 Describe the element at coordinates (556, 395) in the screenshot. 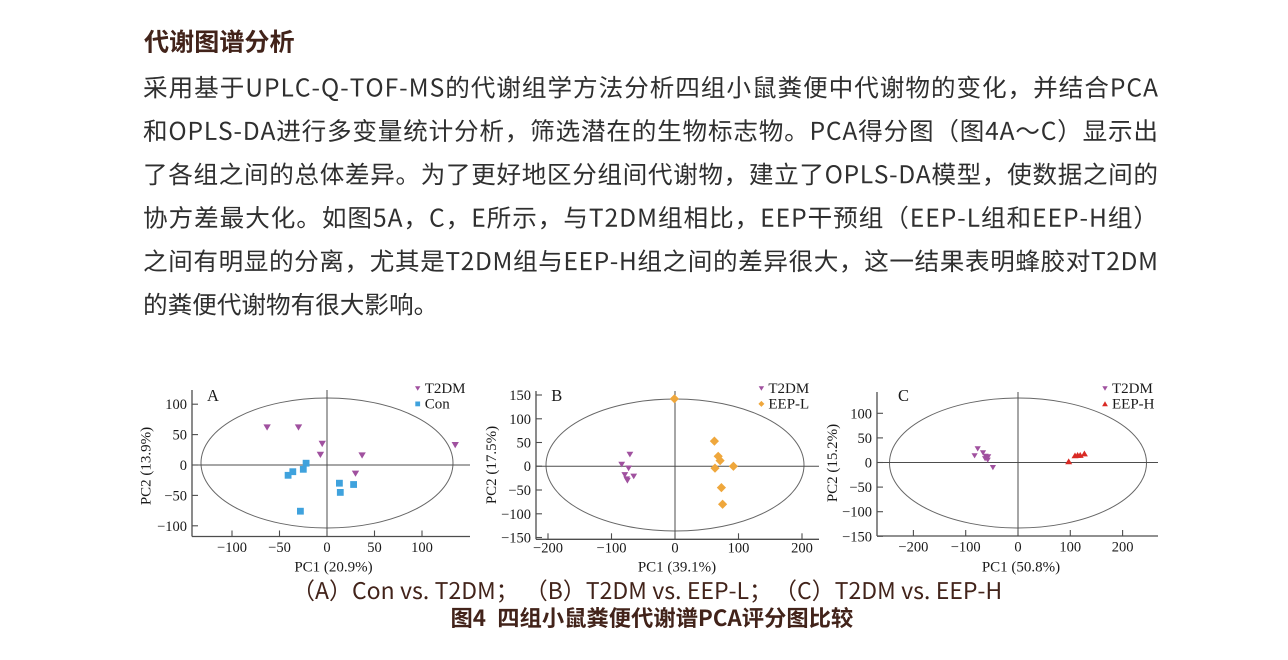

I see `svg-text: B` at that location.